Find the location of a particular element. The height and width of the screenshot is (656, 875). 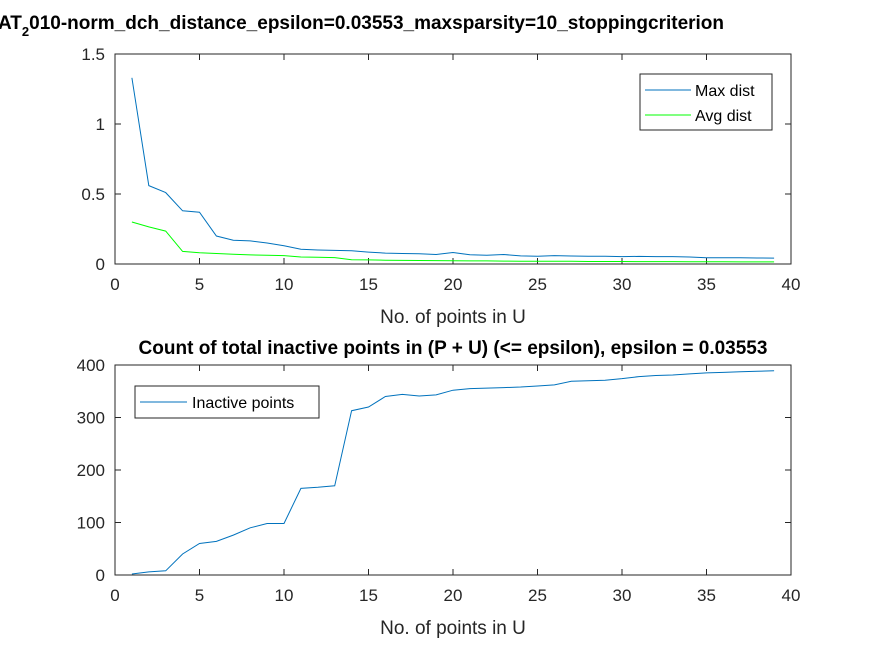

y-tick-label: 0.5 is located at coordinates (93, 194).